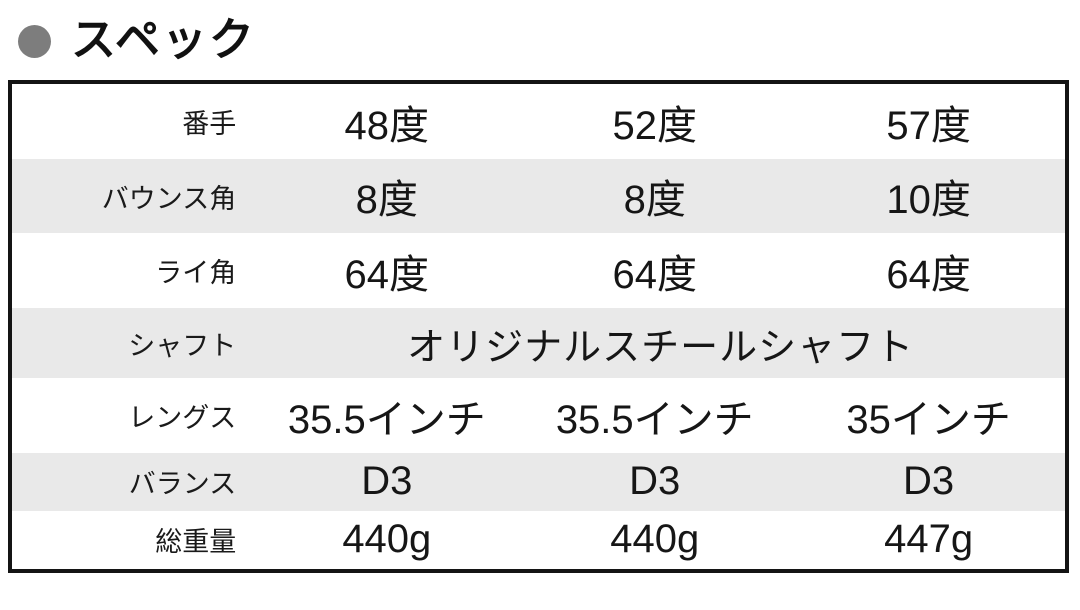 The width and height of the screenshot is (1080, 610). What do you see at coordinates (928, 125) in the screenshot?
I see `spec-value-cell: 57度` at bounding box center [928, 125].